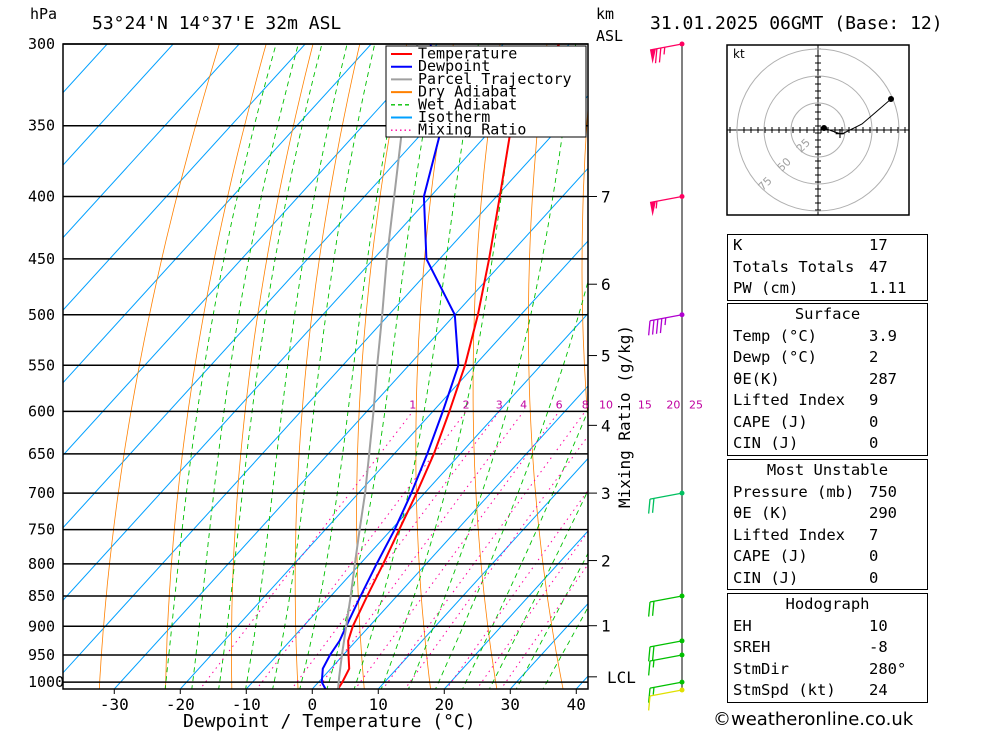 This screenshot has width=1000, height=733. What do you see at coordinates (827, 337) in the screenshot?
I see `index-row: Temp (°C) 3.9` at bounding box center [827, 337].